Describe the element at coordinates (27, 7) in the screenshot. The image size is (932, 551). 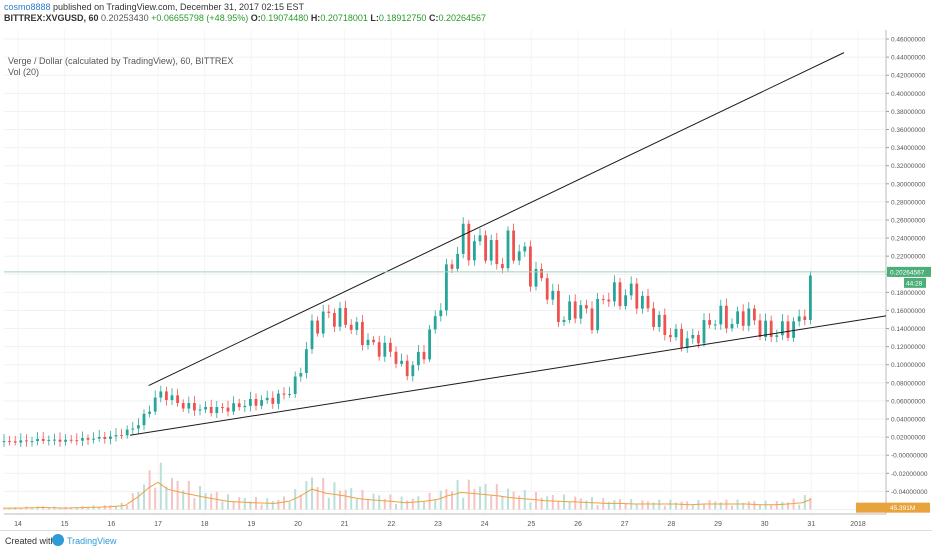
I see `author-link: cosmo8888` at that location.